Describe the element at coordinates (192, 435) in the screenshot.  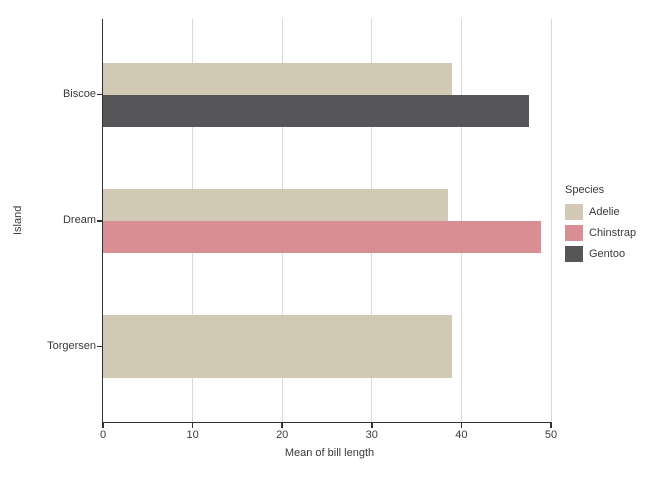
I see `x-tick-label-10: 10` at that location.